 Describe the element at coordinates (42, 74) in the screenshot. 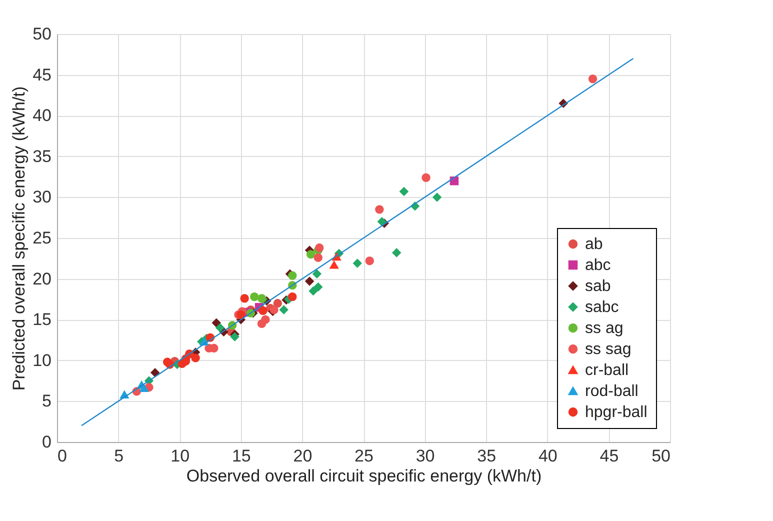

I see `y-tick-label: 45` at that location.